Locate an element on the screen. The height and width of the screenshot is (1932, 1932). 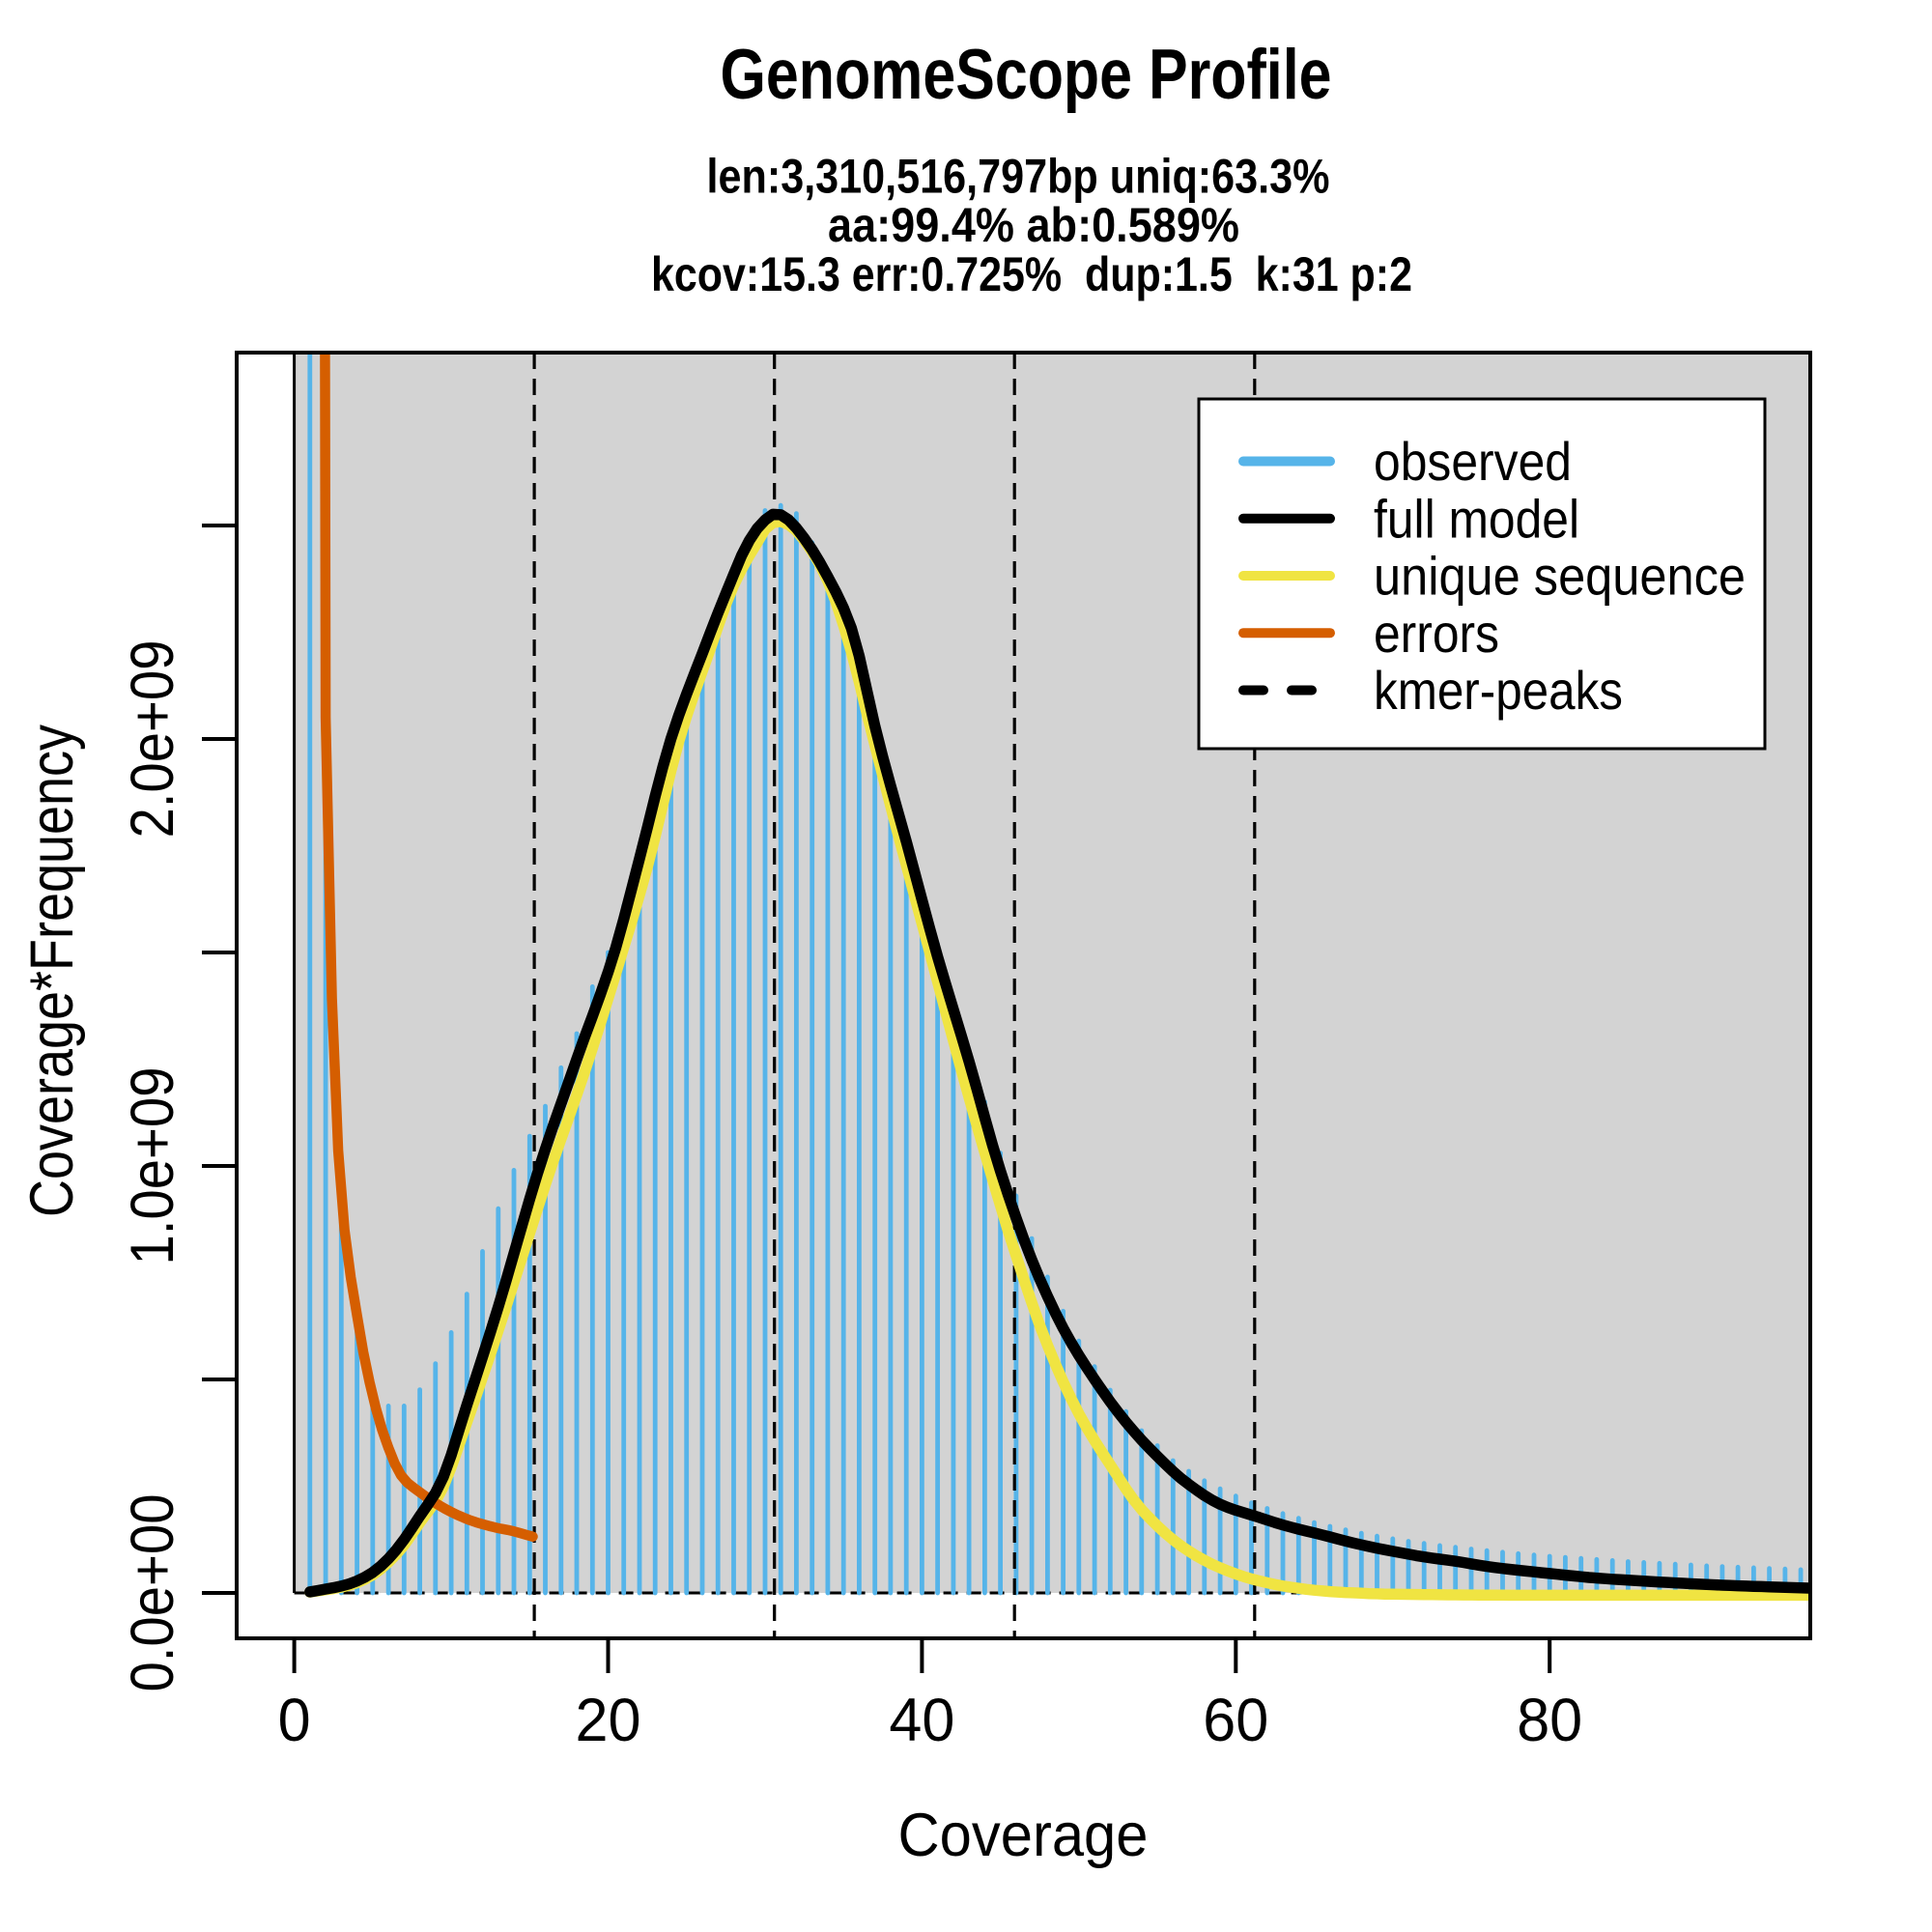
svg-text: GenomeScope Profile is located at coordinates (1026, 75).